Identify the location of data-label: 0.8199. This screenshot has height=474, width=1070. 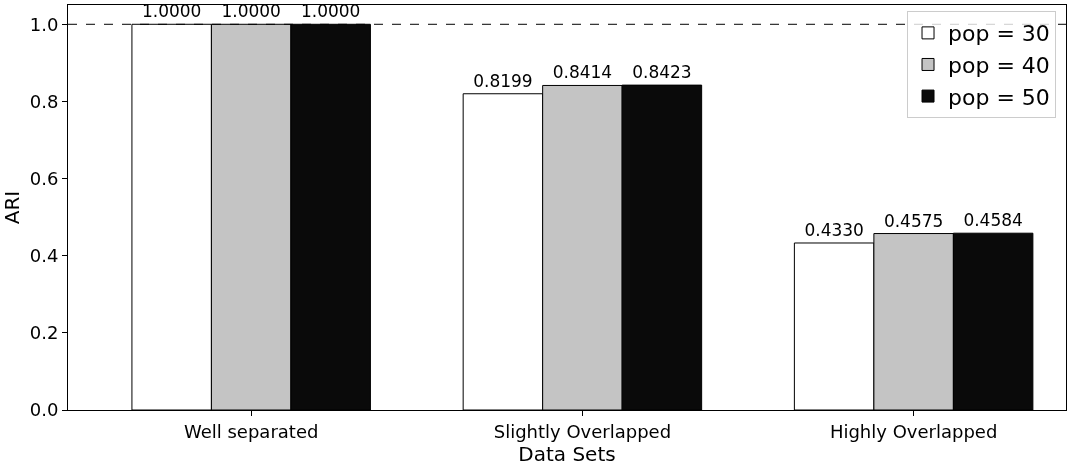
(503, 80).